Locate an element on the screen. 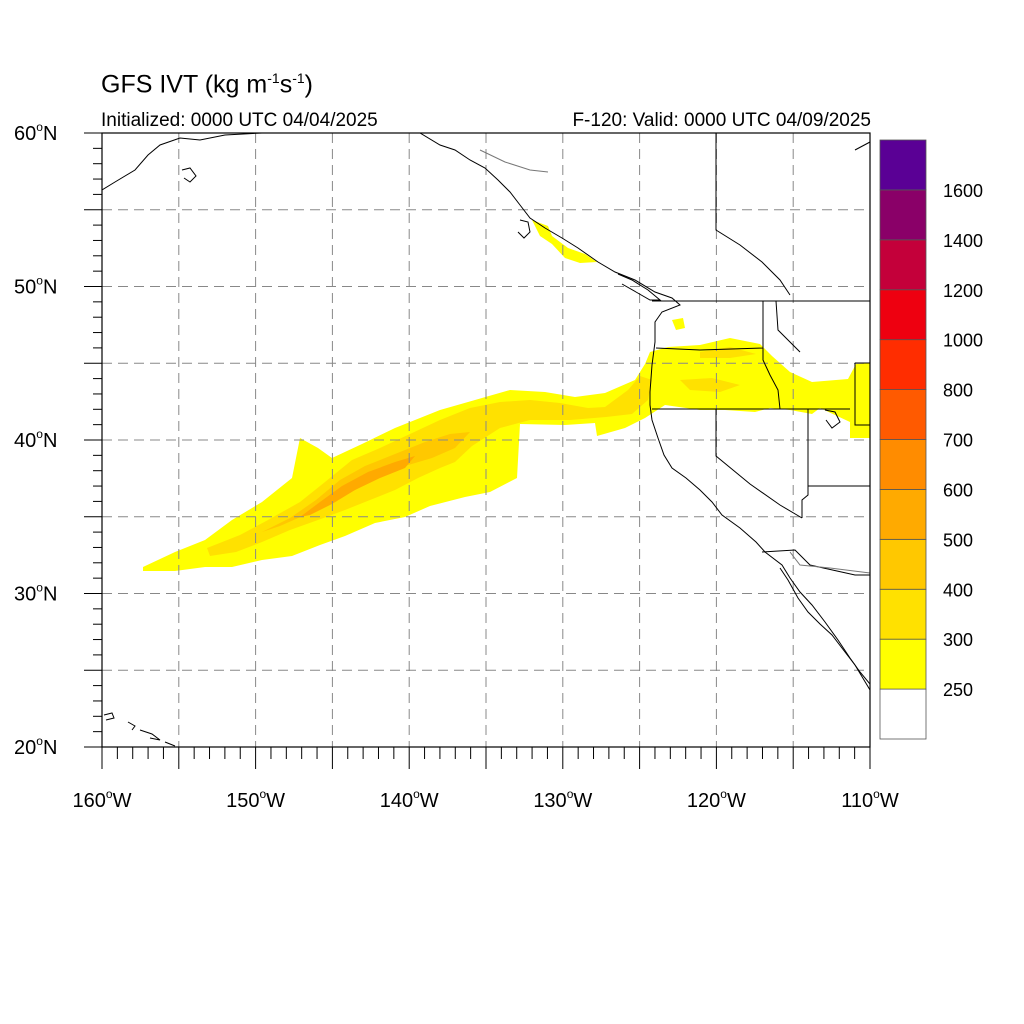  lon-label: 160oW is located at coordinates (102, 799).